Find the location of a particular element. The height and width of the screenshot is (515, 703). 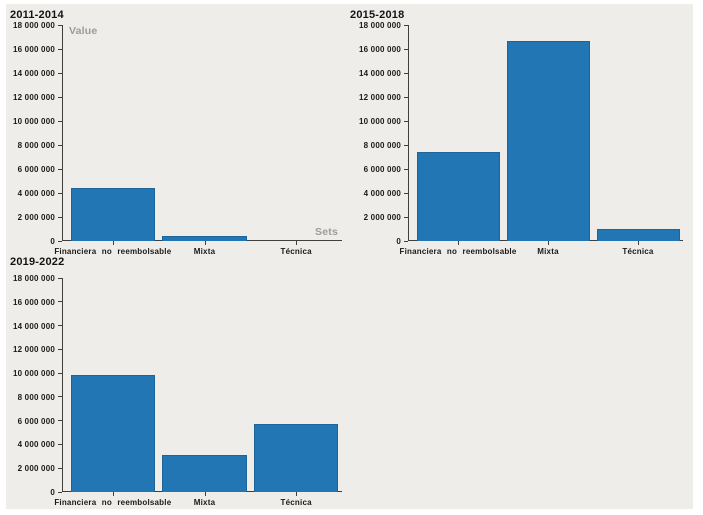

chart-title: 2015-2018 is located at coordinates (377, 15).